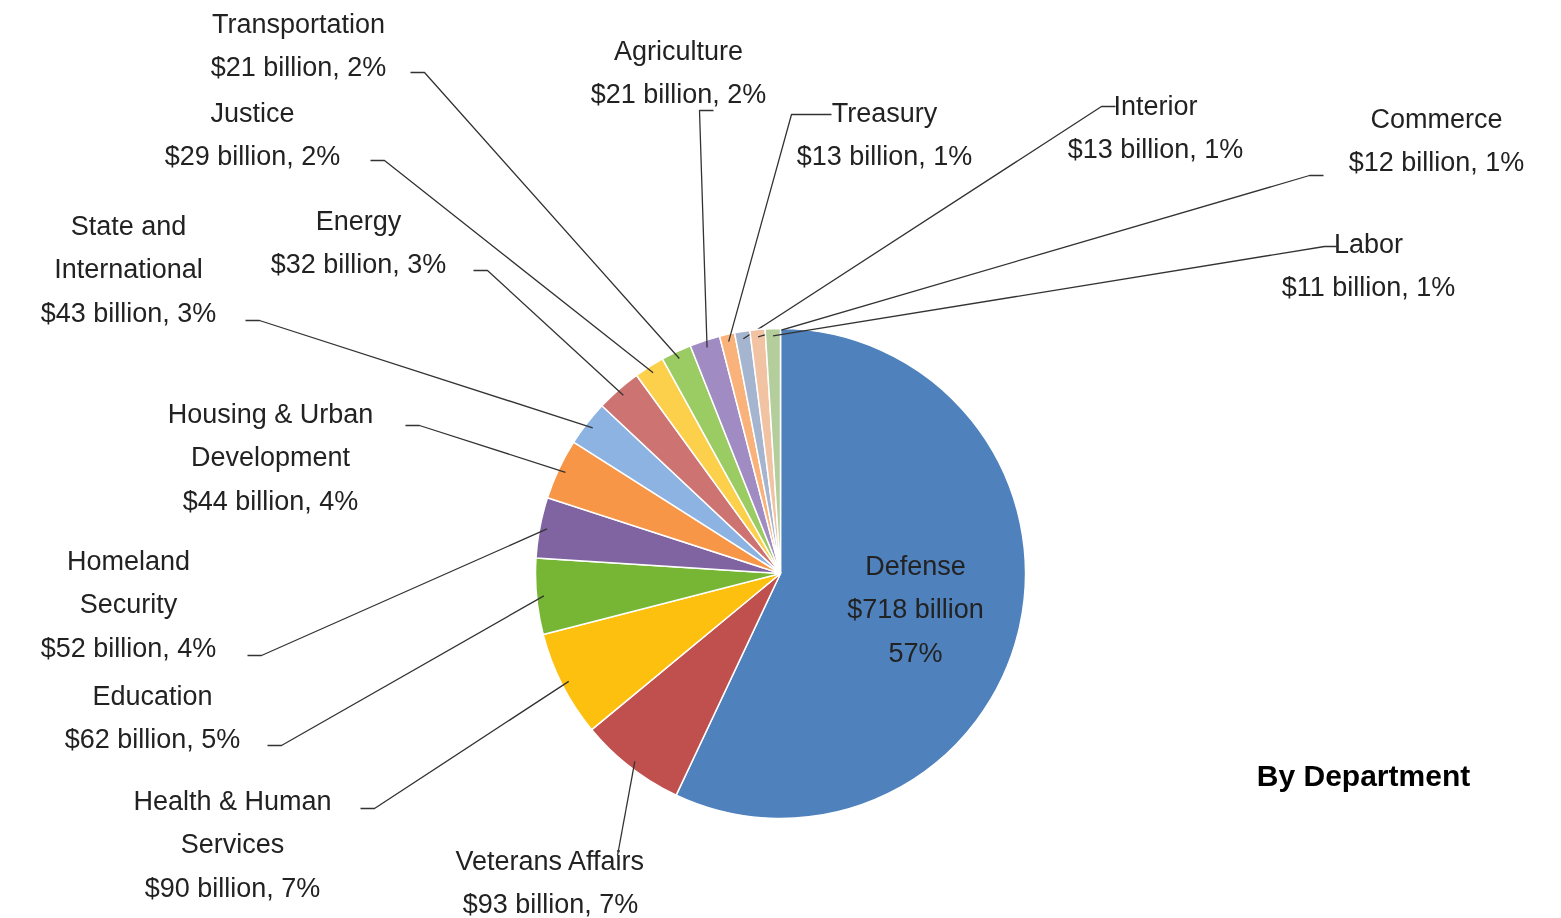 The image size is (1561, 918). Describe the element at coordinates (128, 312) in the screenshot. I see `data-label: $43 billion, 3%` at that location.